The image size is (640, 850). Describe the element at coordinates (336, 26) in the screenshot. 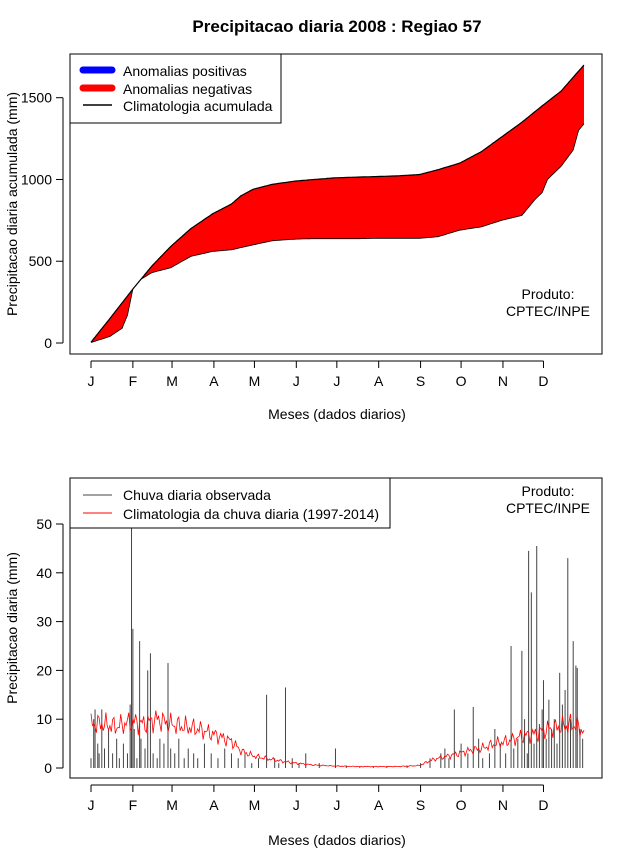

I see `chart-title: Precipitacao diaria 2008 : Regiao 57` at that location.